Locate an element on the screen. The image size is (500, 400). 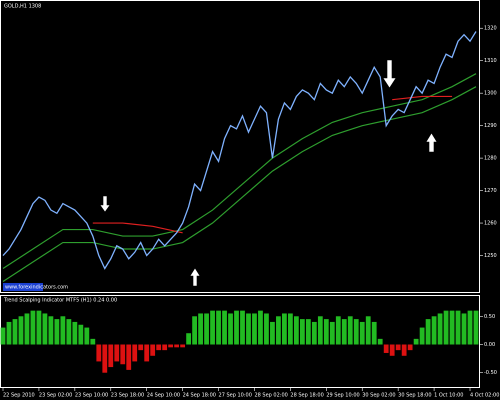
y-tick-label: 1260 is located at coordinates (490, 224).